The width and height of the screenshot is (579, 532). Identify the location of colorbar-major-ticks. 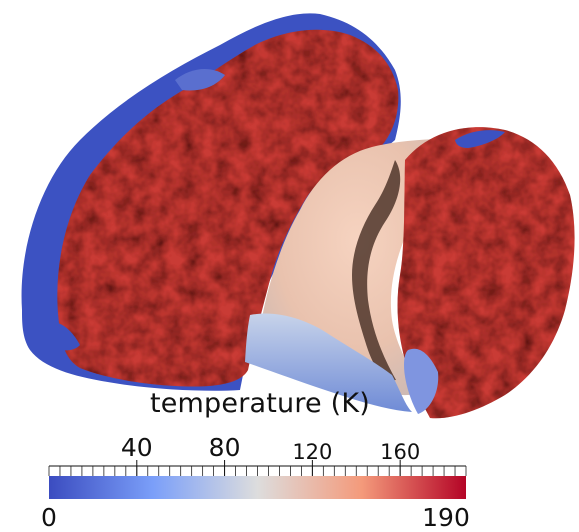
(268, 468).